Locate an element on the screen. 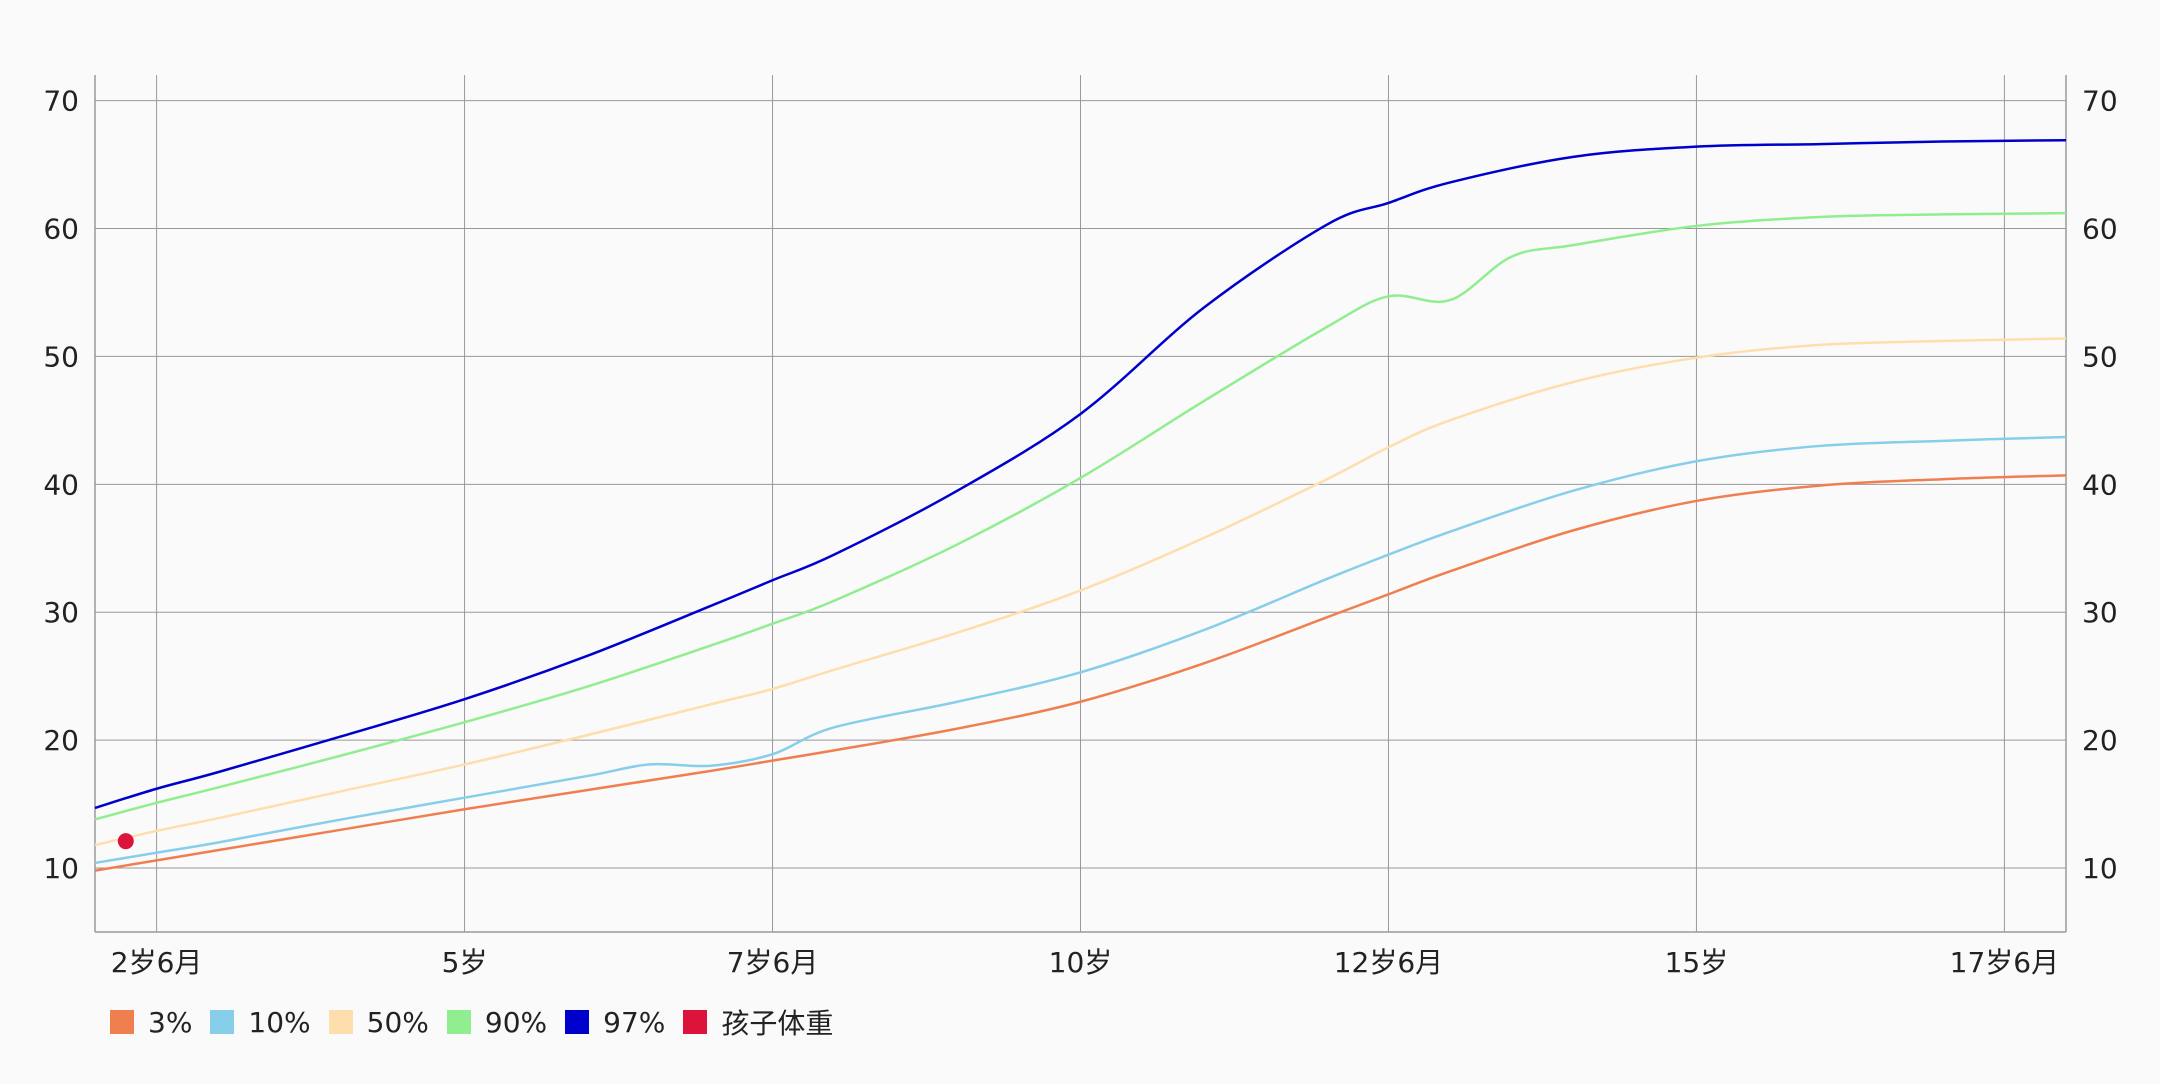  legend-label: 97% is located at coordinates (634, 1022).